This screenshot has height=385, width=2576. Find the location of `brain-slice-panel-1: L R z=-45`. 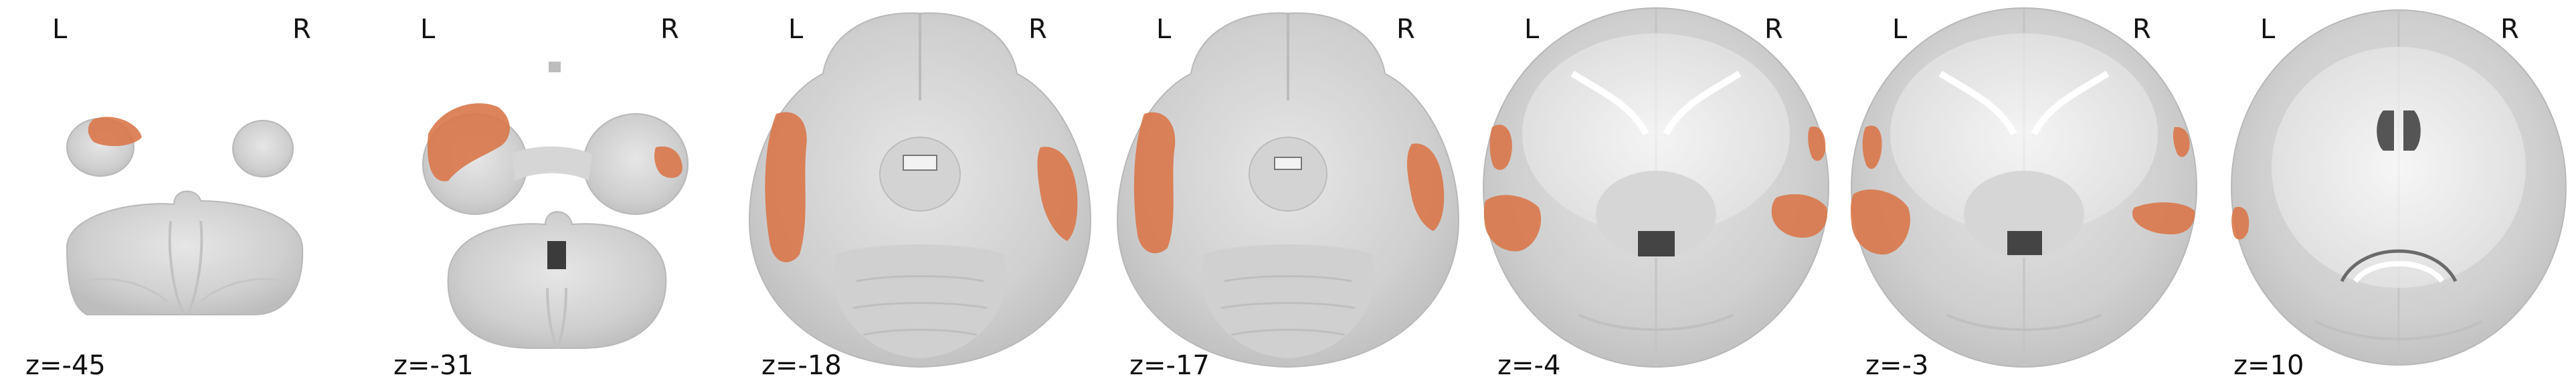

brain-slice-panel-1: L R z=-45 is located at coordinates (184, 192).